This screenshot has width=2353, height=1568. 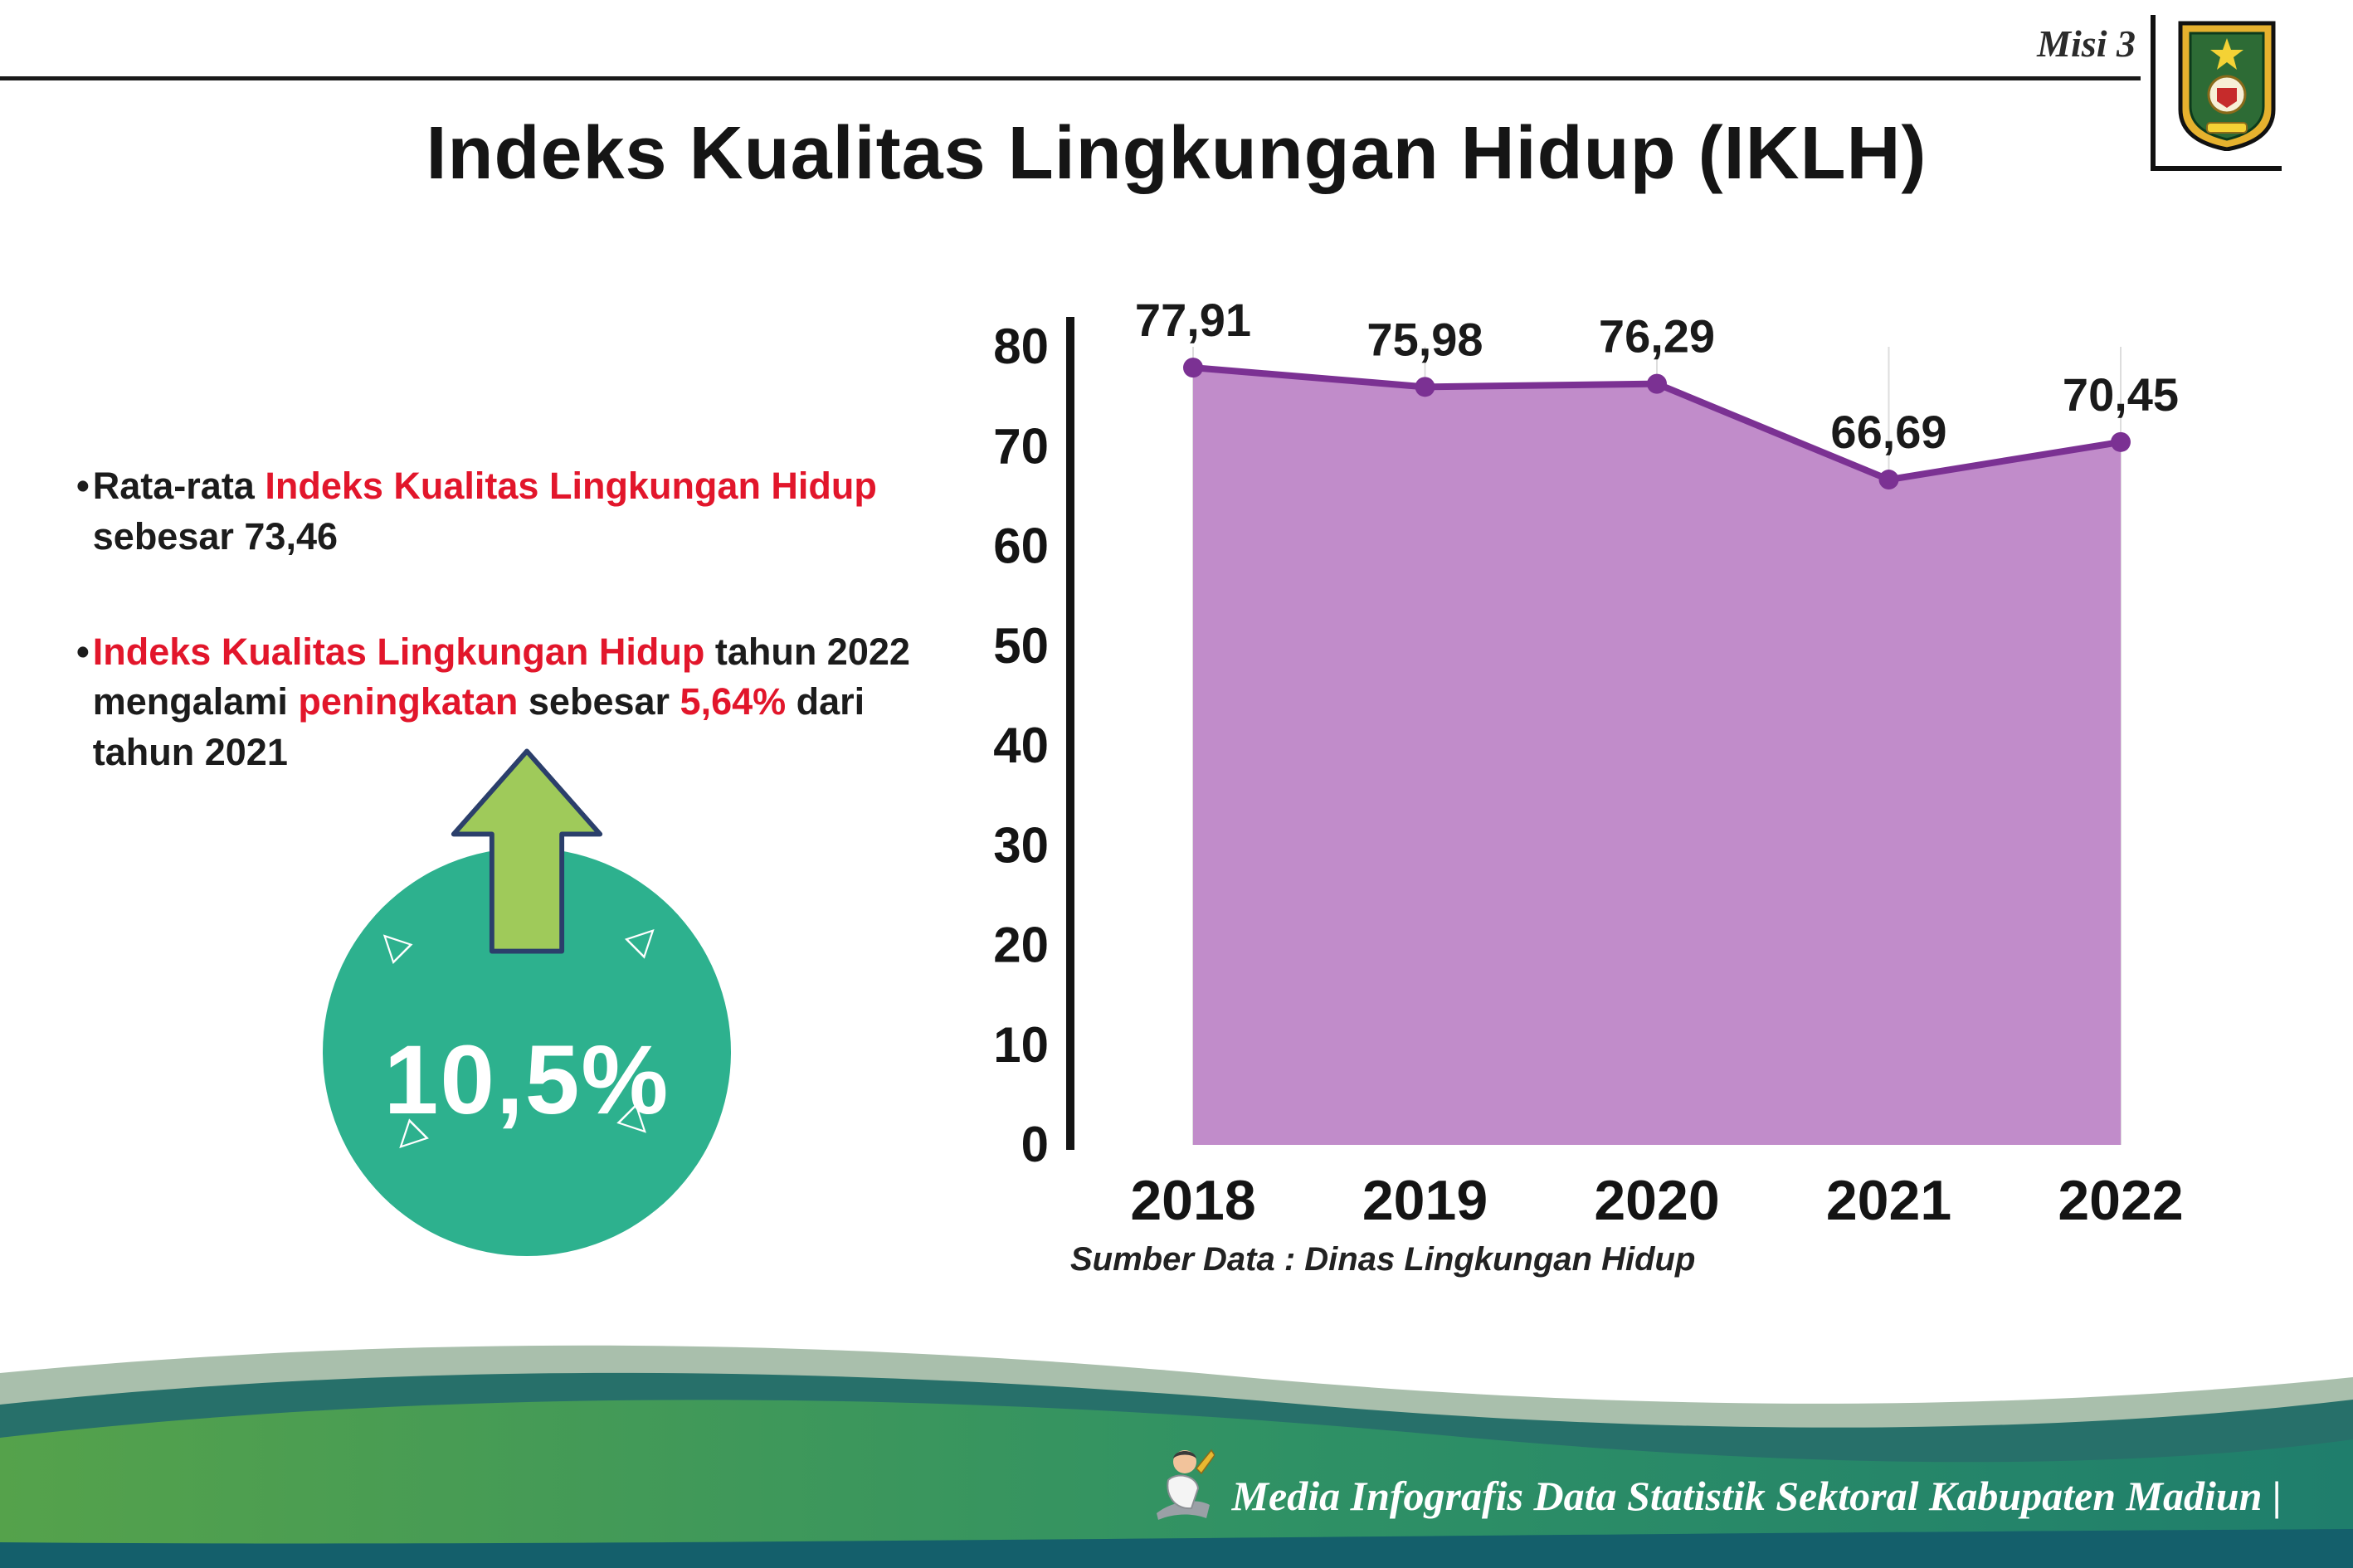 I want to click on arrow-up-icon, so click(x=527, y=851).